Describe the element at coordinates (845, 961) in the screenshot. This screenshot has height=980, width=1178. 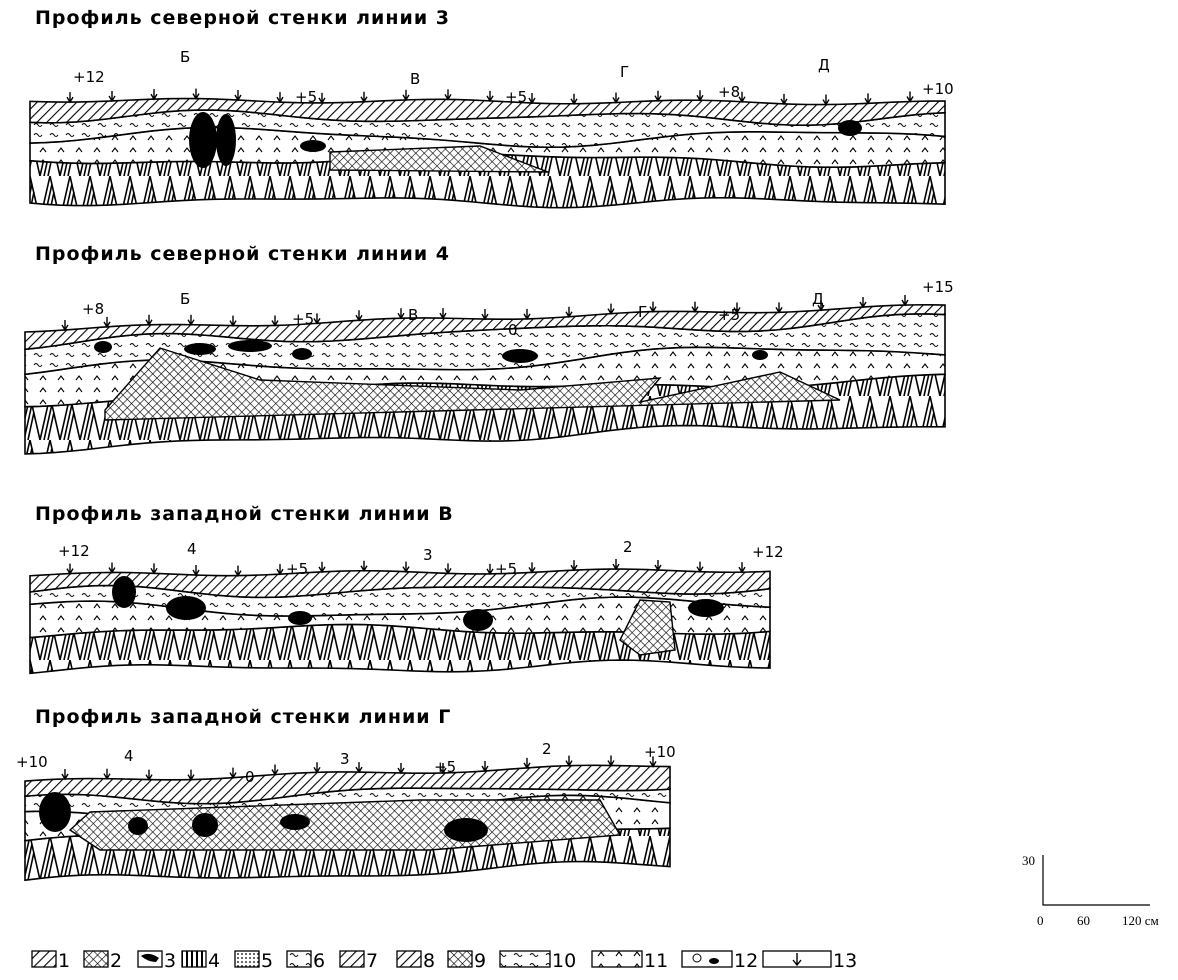
I see `legend-number: 13` at that location.